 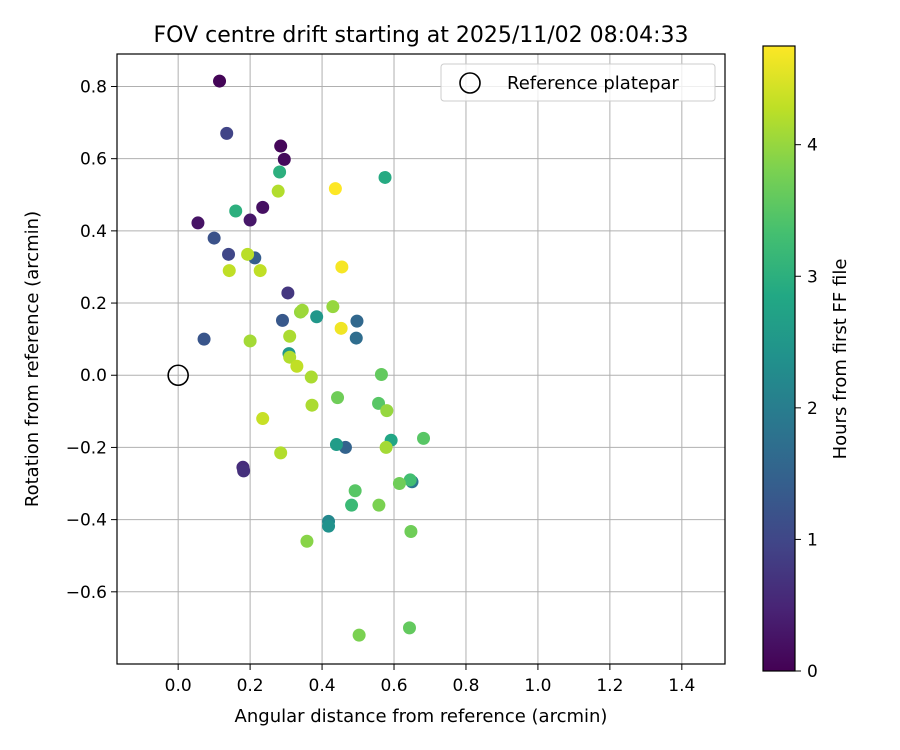 I want to click on y-tick-label: 0.2, so click(x=93, y=304).